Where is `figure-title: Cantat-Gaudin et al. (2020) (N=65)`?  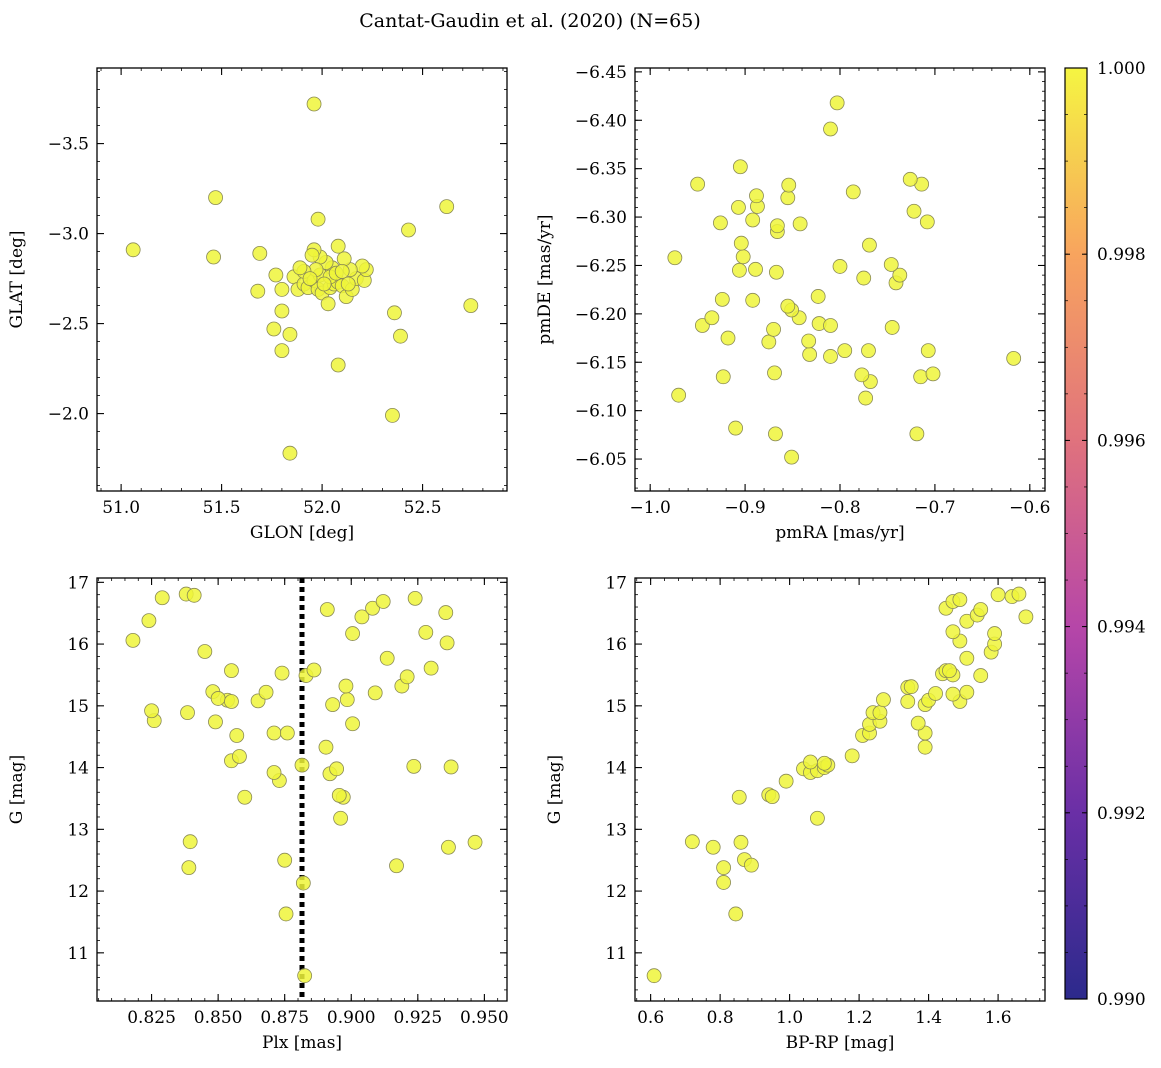
figure-title: Cantat-Gaudin et al. (2020) (N=65) is located at coordinates (530, 21).